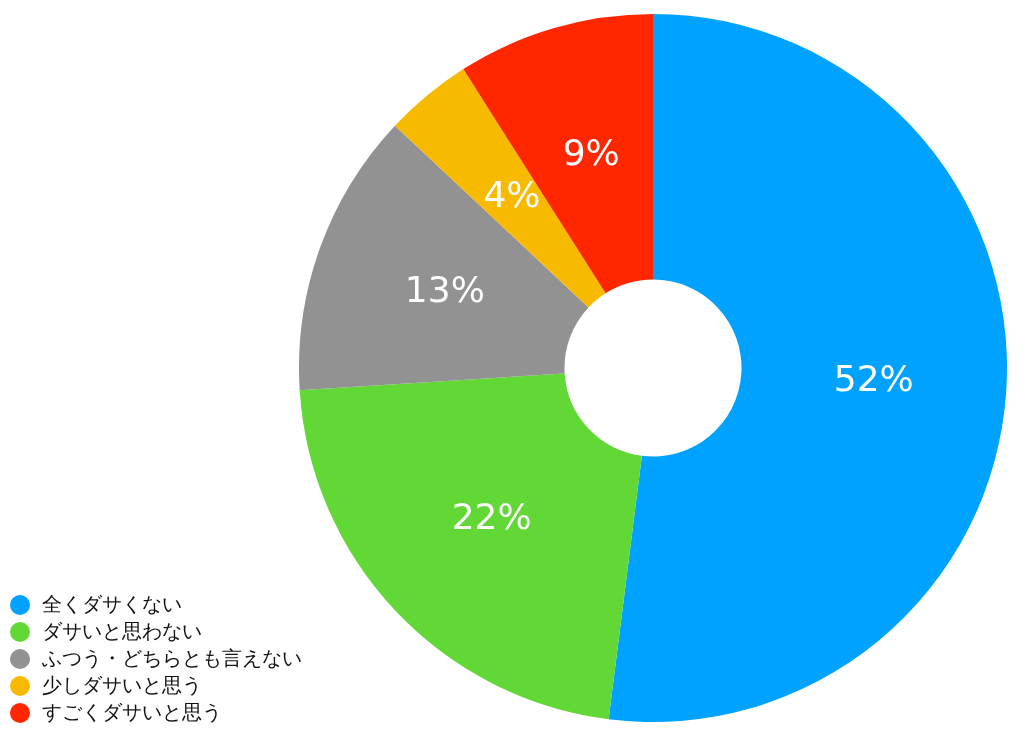 The height and width of the screenshot is (738, 1024). What do you see at coordinates (444, 290) in the screenshot?
I see `data-label: 13%` at bounding box center [444, 290].